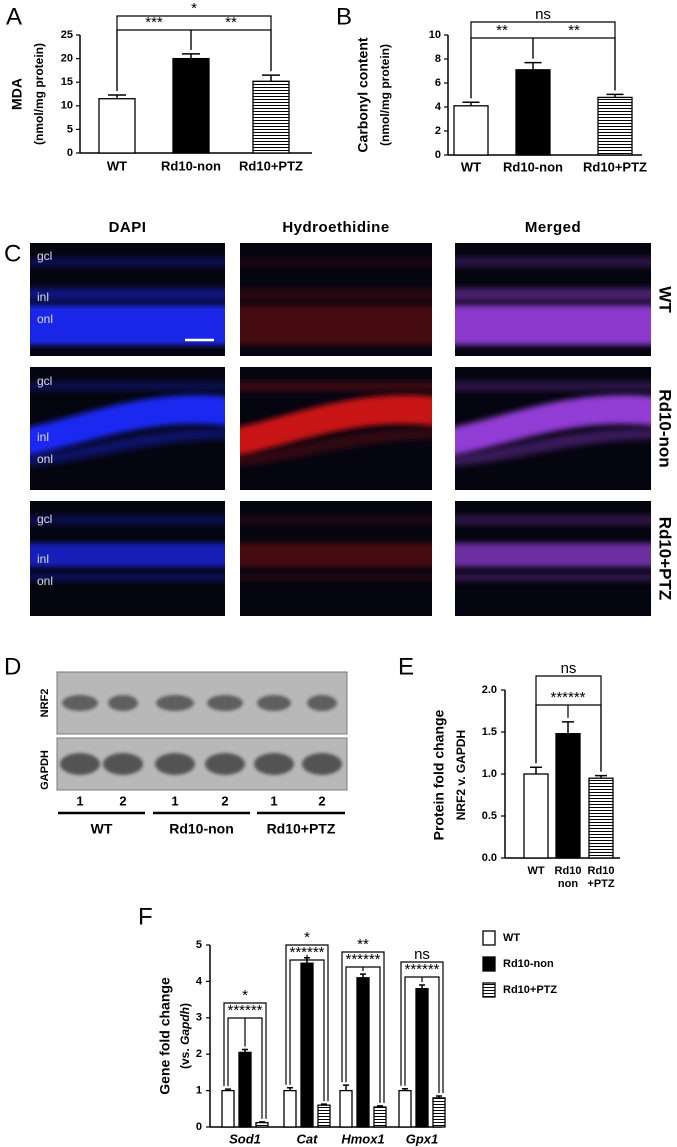  What do you see at coordinates (528, 964) in the screenshot?
I see `legend-label: Rd10-non` at bounding box center [528, 964].